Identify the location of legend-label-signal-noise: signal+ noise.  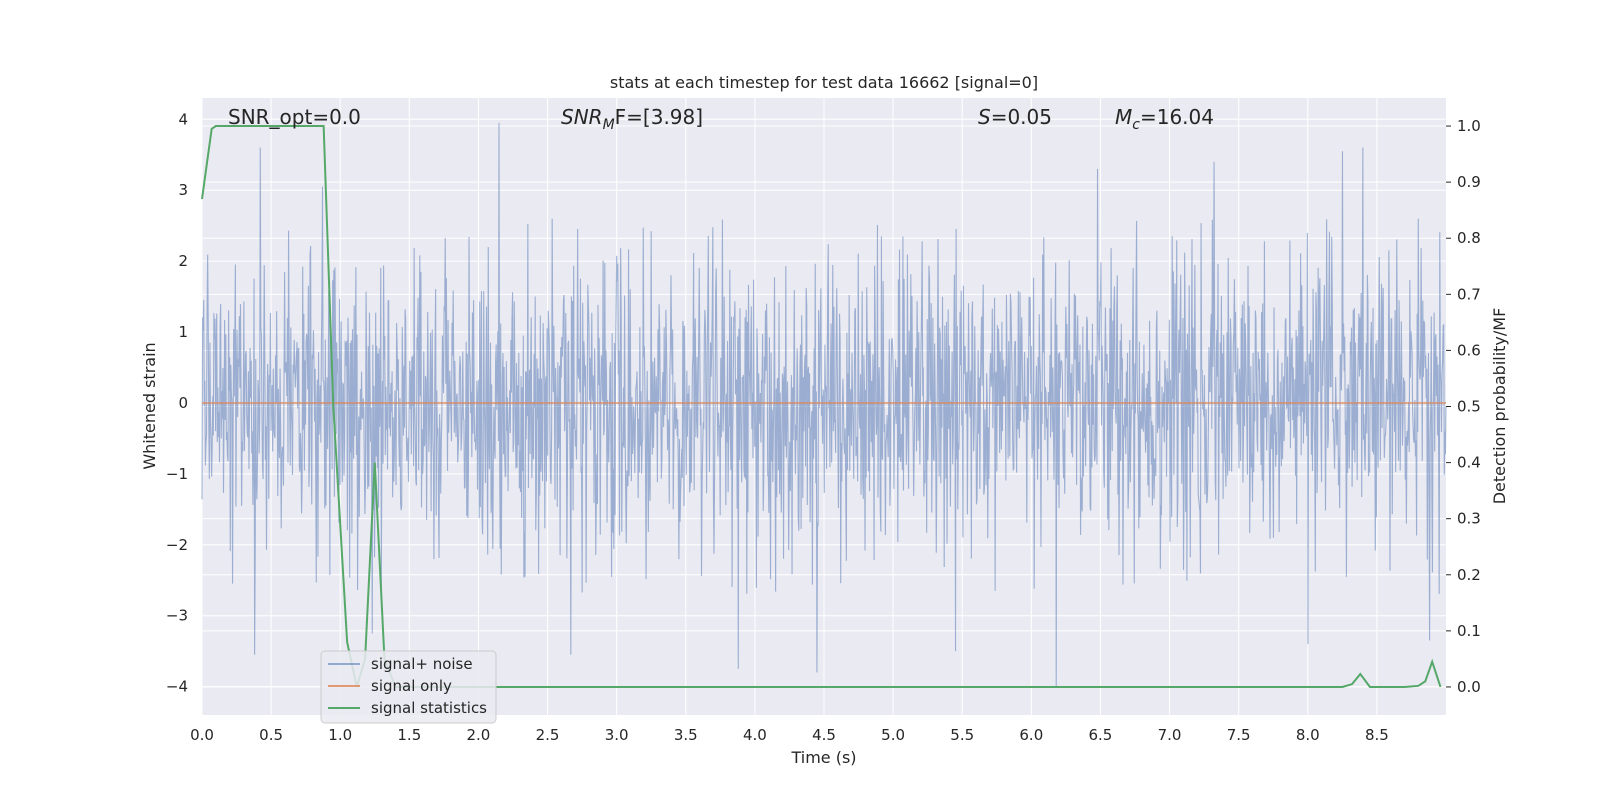
(422, 664).